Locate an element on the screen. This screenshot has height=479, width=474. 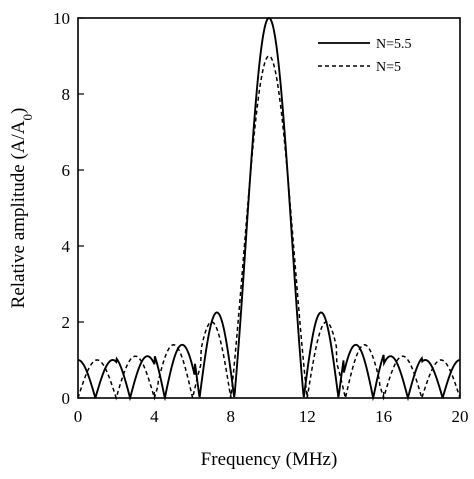
legend: N=5.5 N=5 is located at coordinates (365, 56).